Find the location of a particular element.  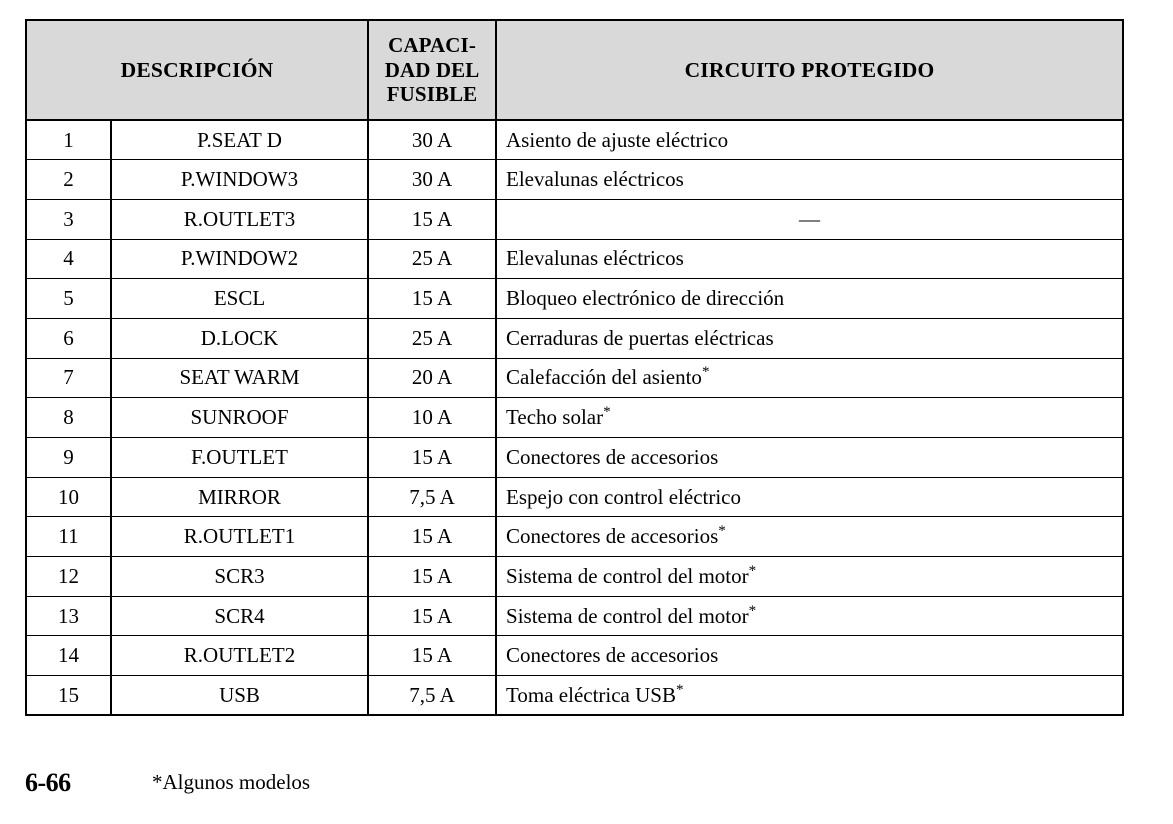

protected-circuit-text: Toma eléctrica USB is located at coordinates (591, 694).